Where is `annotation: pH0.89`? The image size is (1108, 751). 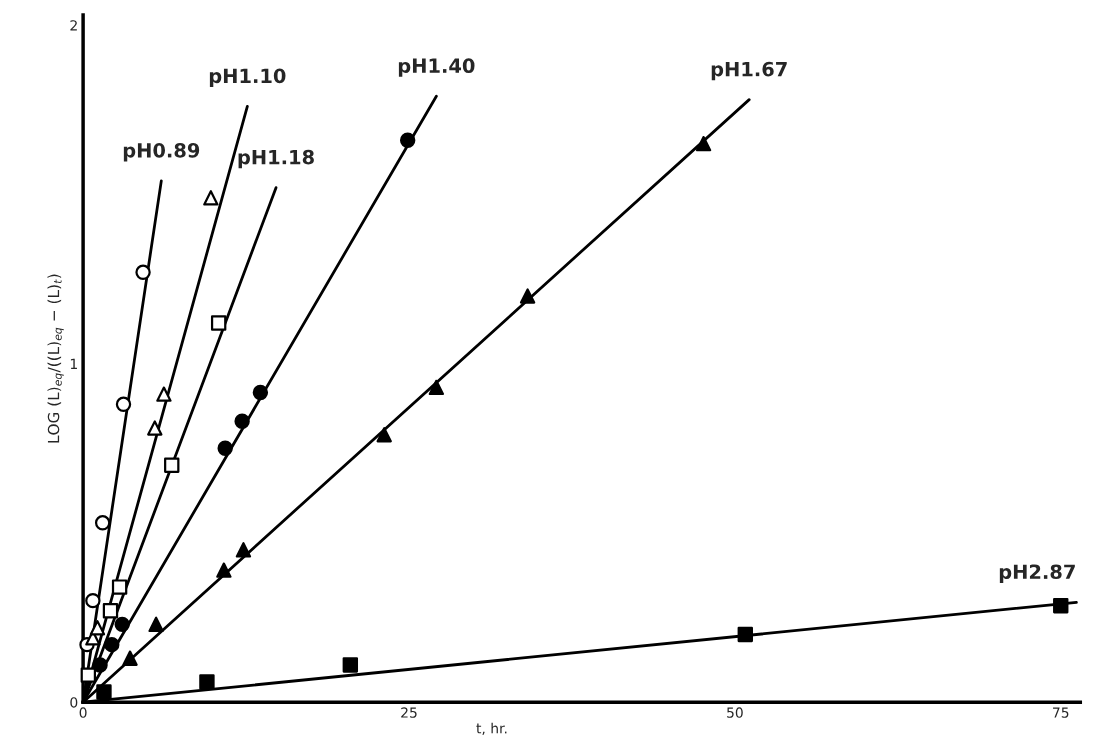 annotation: pH0.89 is located at coordinates (161, 152).